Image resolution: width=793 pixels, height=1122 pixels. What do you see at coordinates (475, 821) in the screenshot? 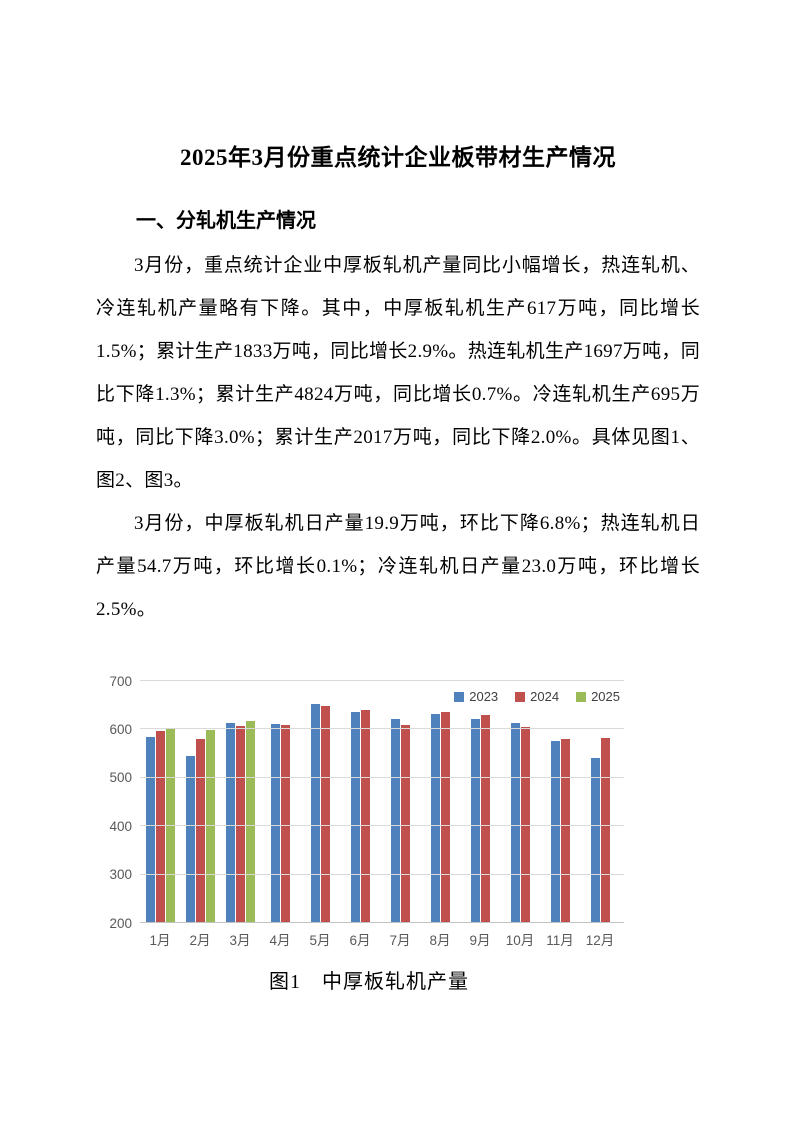
I see `bar-2023-9月` at bounding box center [475, 821].